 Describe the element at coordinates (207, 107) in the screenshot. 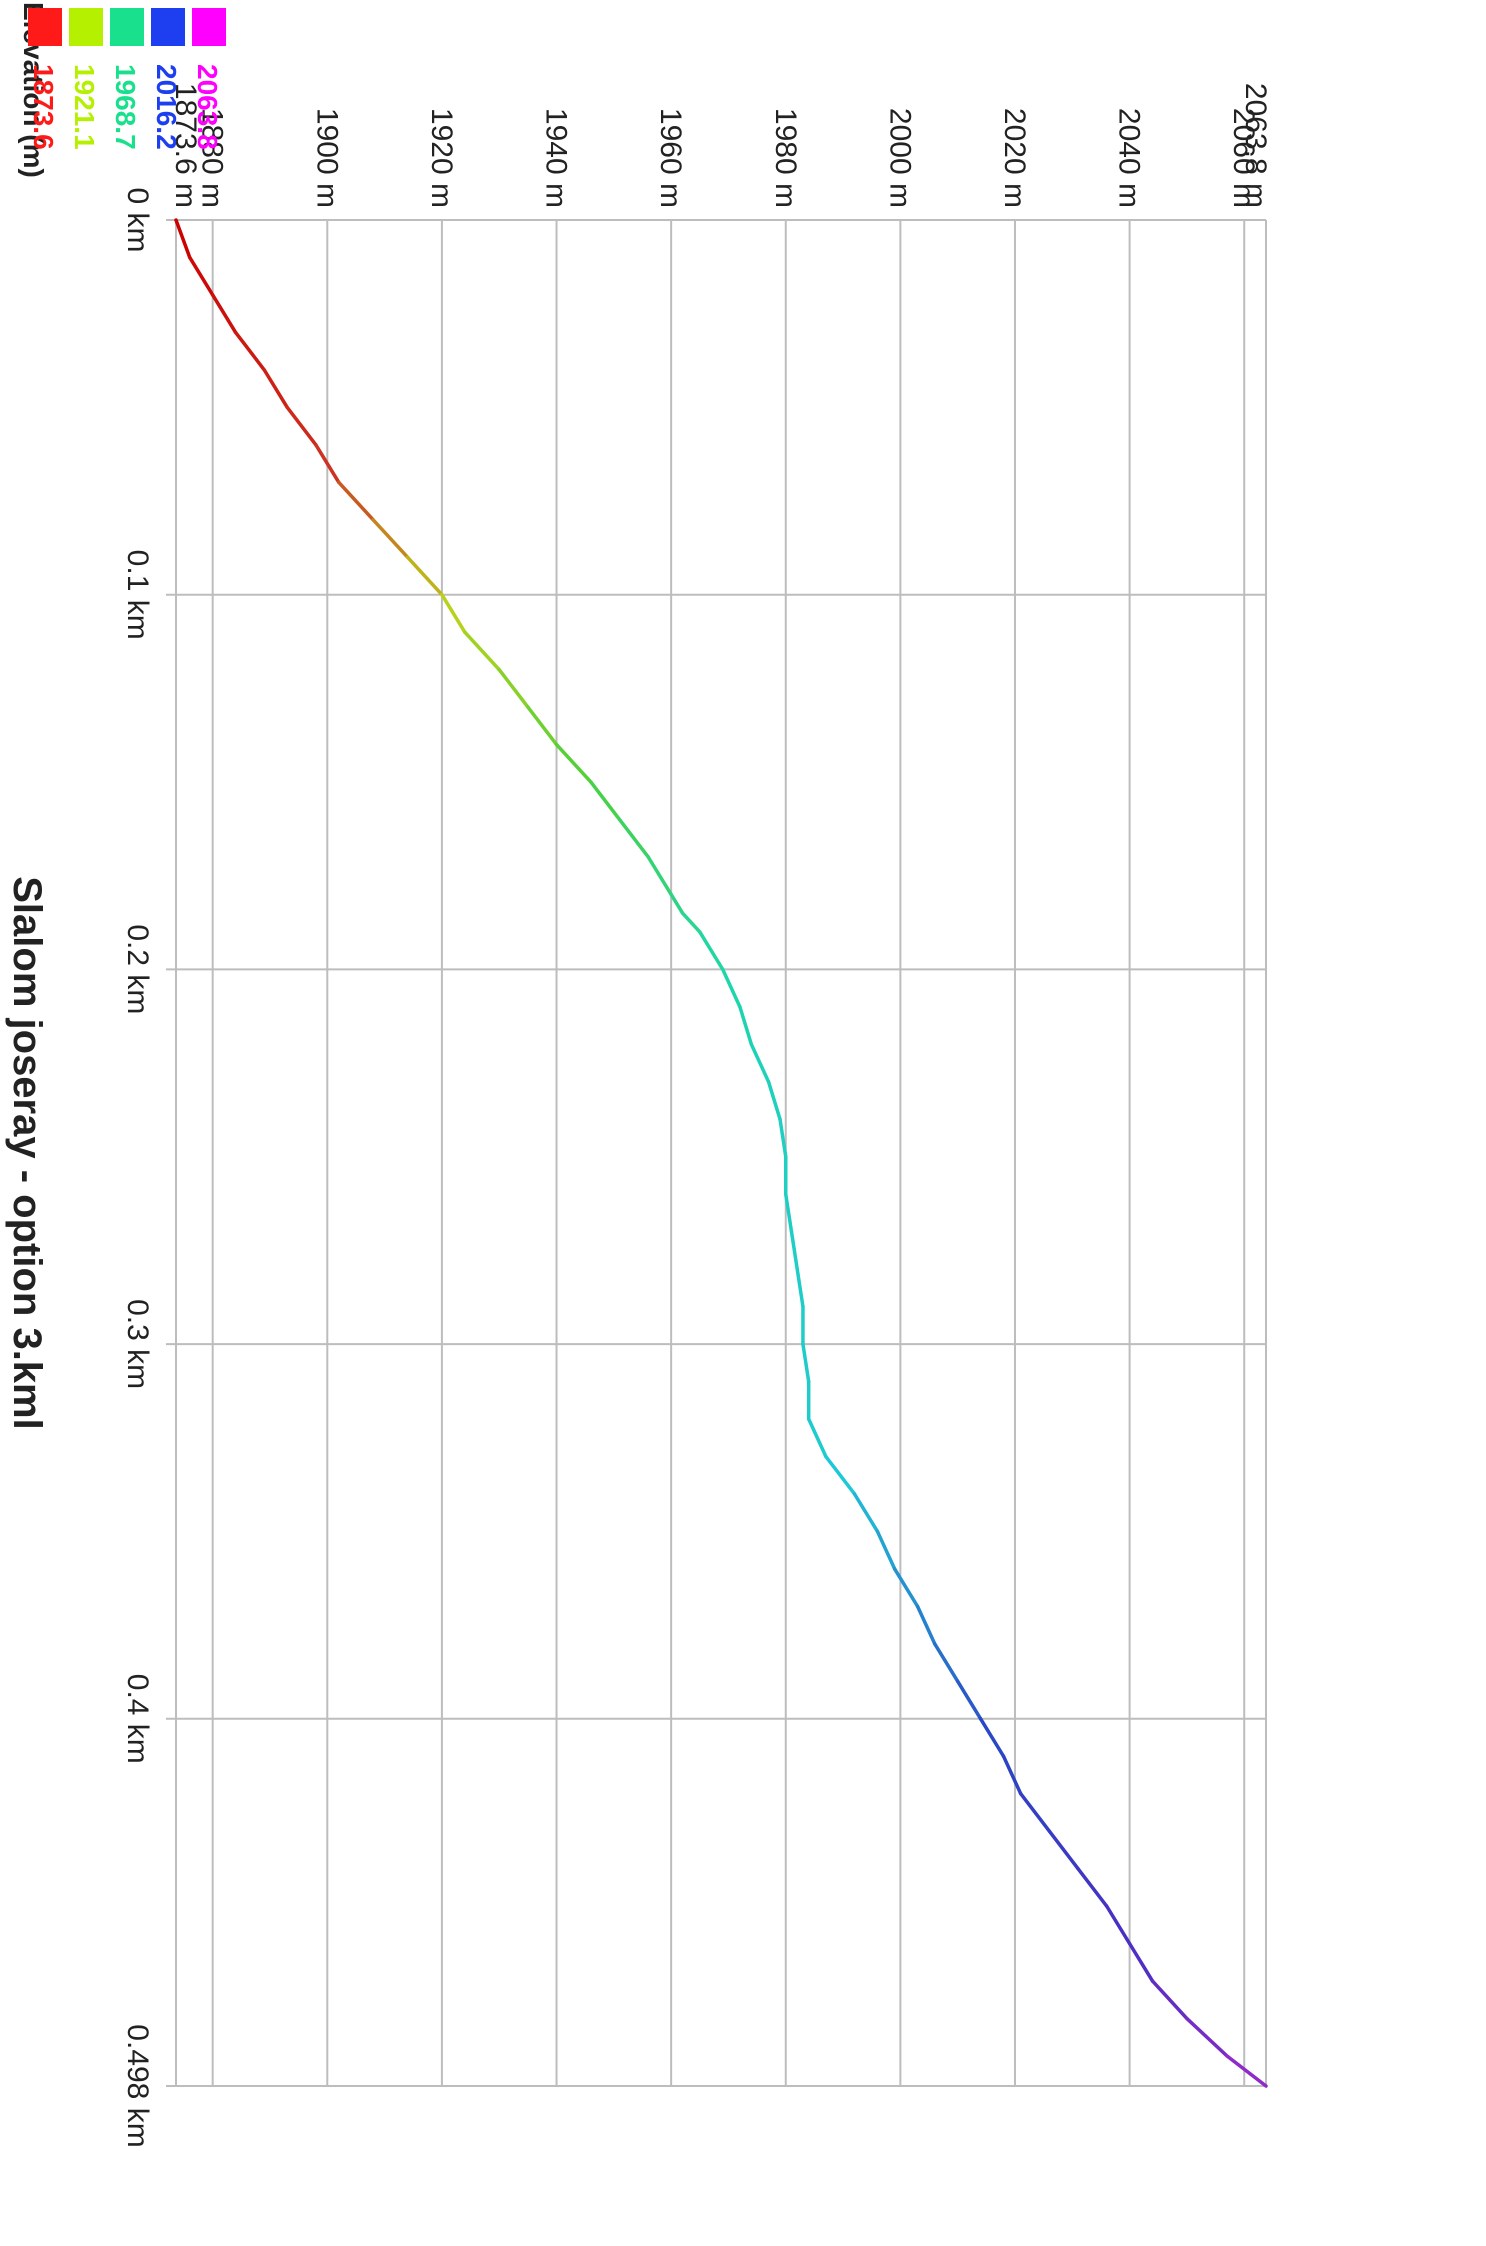

I see `legend-label-0: 2063.8` at that location.